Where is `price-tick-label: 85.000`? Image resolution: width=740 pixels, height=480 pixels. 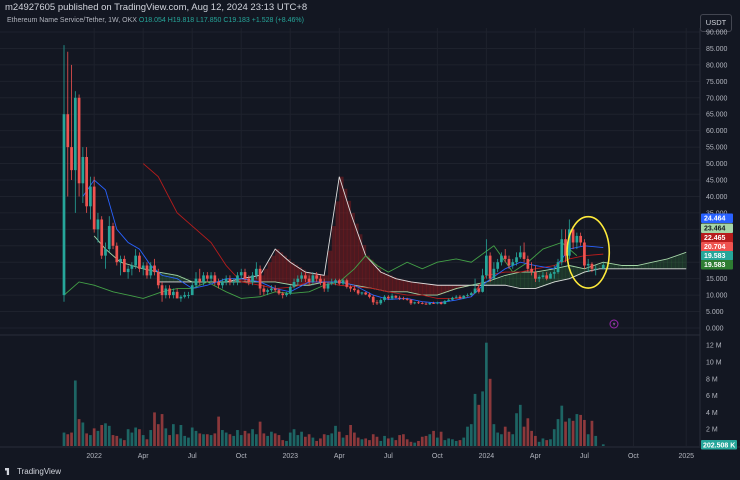
price-tick-label: 85.000 is located at coordinates (717, 49).